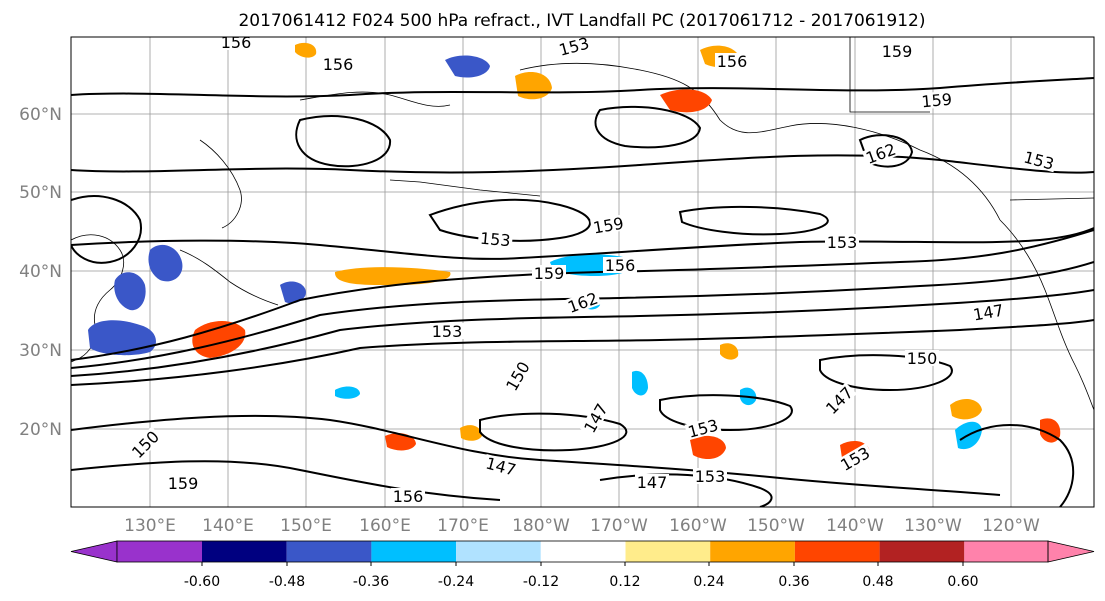 Image resolution: width=1105 pixels, height=601 pixels. Describe the element at coordinates (228, 526) in the screenshot. I see `longitude-label: 140°E` at that location.